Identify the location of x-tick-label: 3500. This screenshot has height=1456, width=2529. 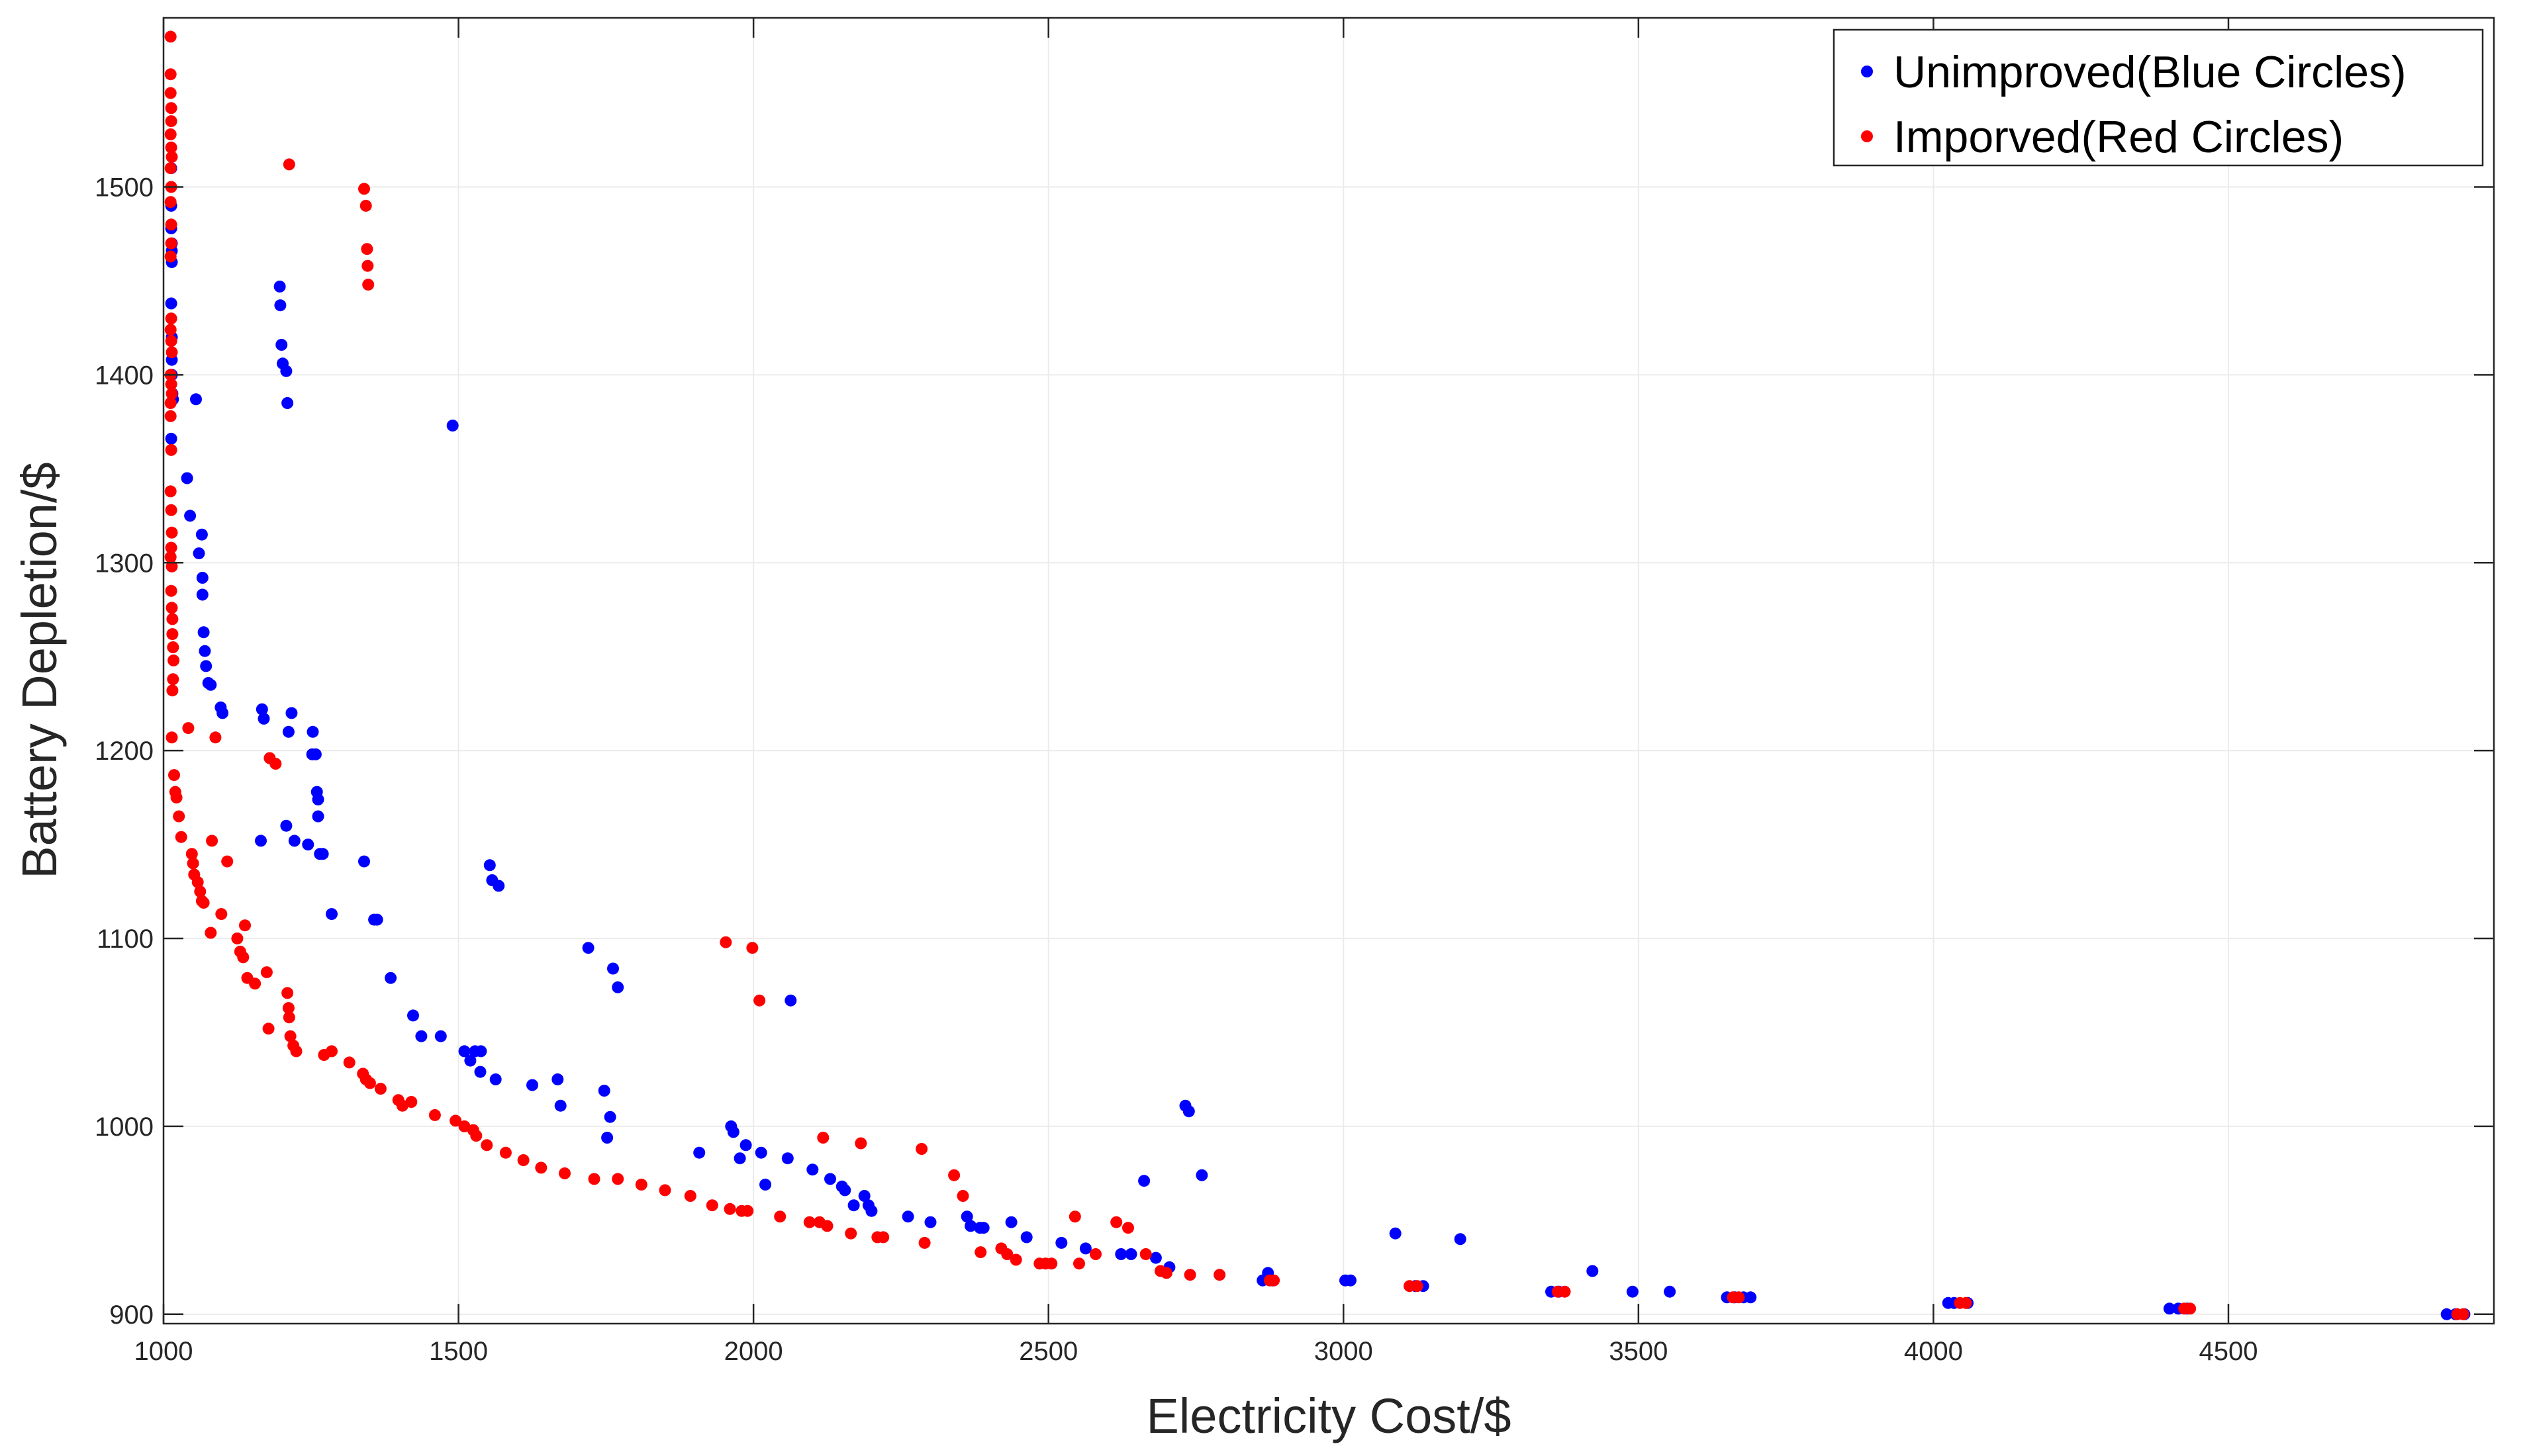
(1639, 1351).